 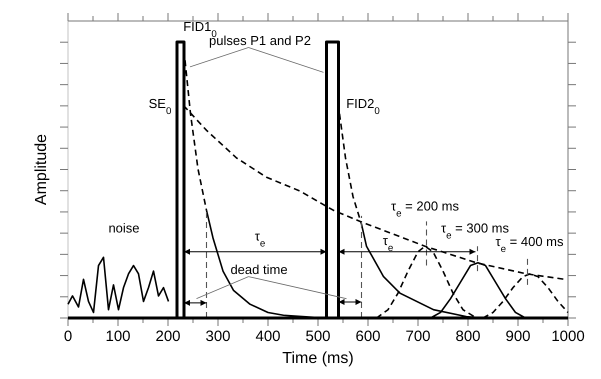 What do you see at coordinates (124, 228) in the screenshot?
I see `annotation: noise` at bounding box center [124, 228].